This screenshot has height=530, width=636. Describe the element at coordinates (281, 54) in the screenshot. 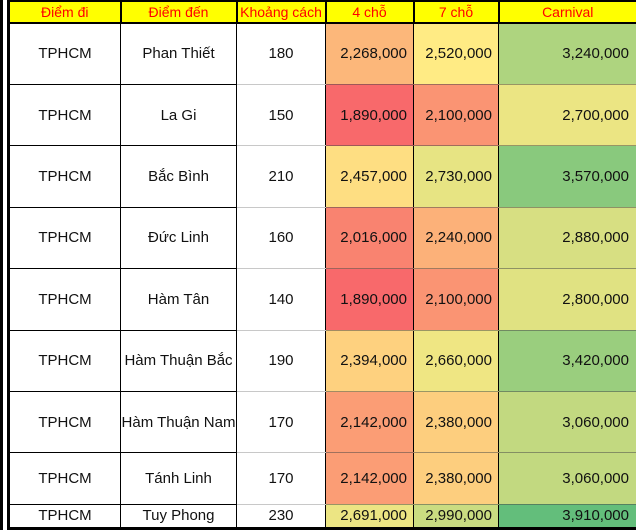

I see `cell-distance: 180` at that location.